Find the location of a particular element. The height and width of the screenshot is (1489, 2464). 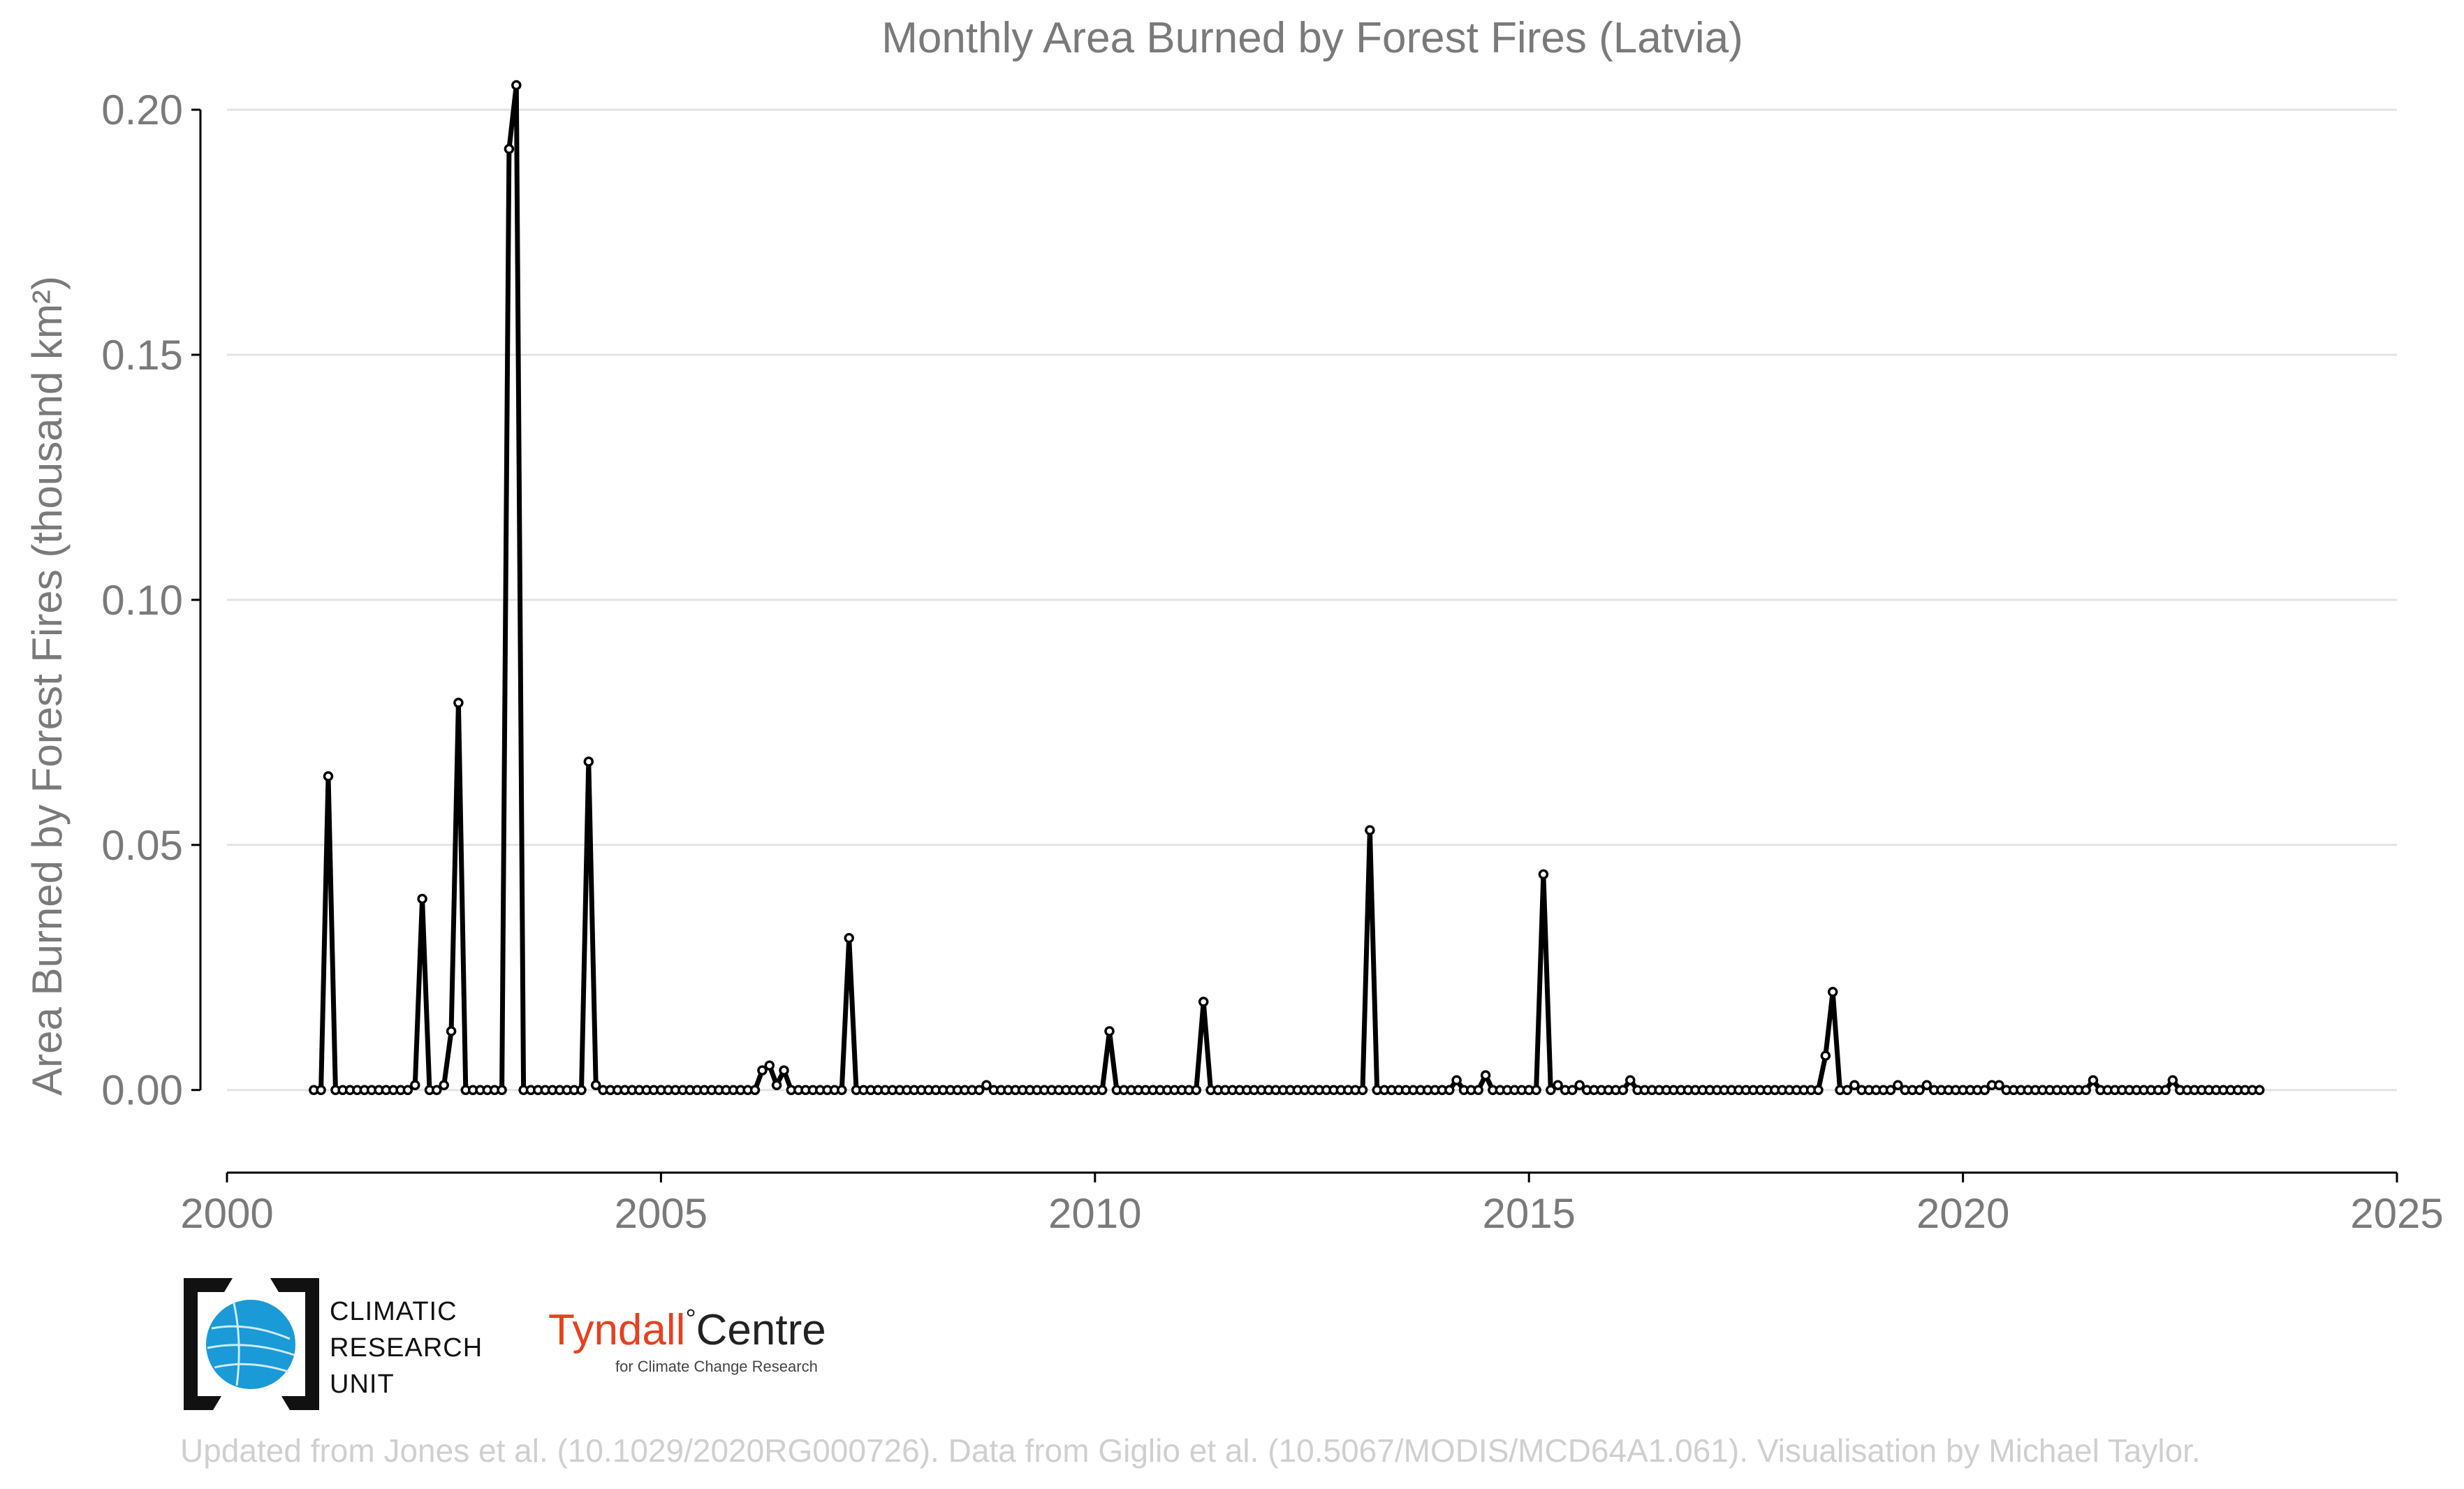

x-tick-label: 2020 is located at coordinates (1962, 1213).